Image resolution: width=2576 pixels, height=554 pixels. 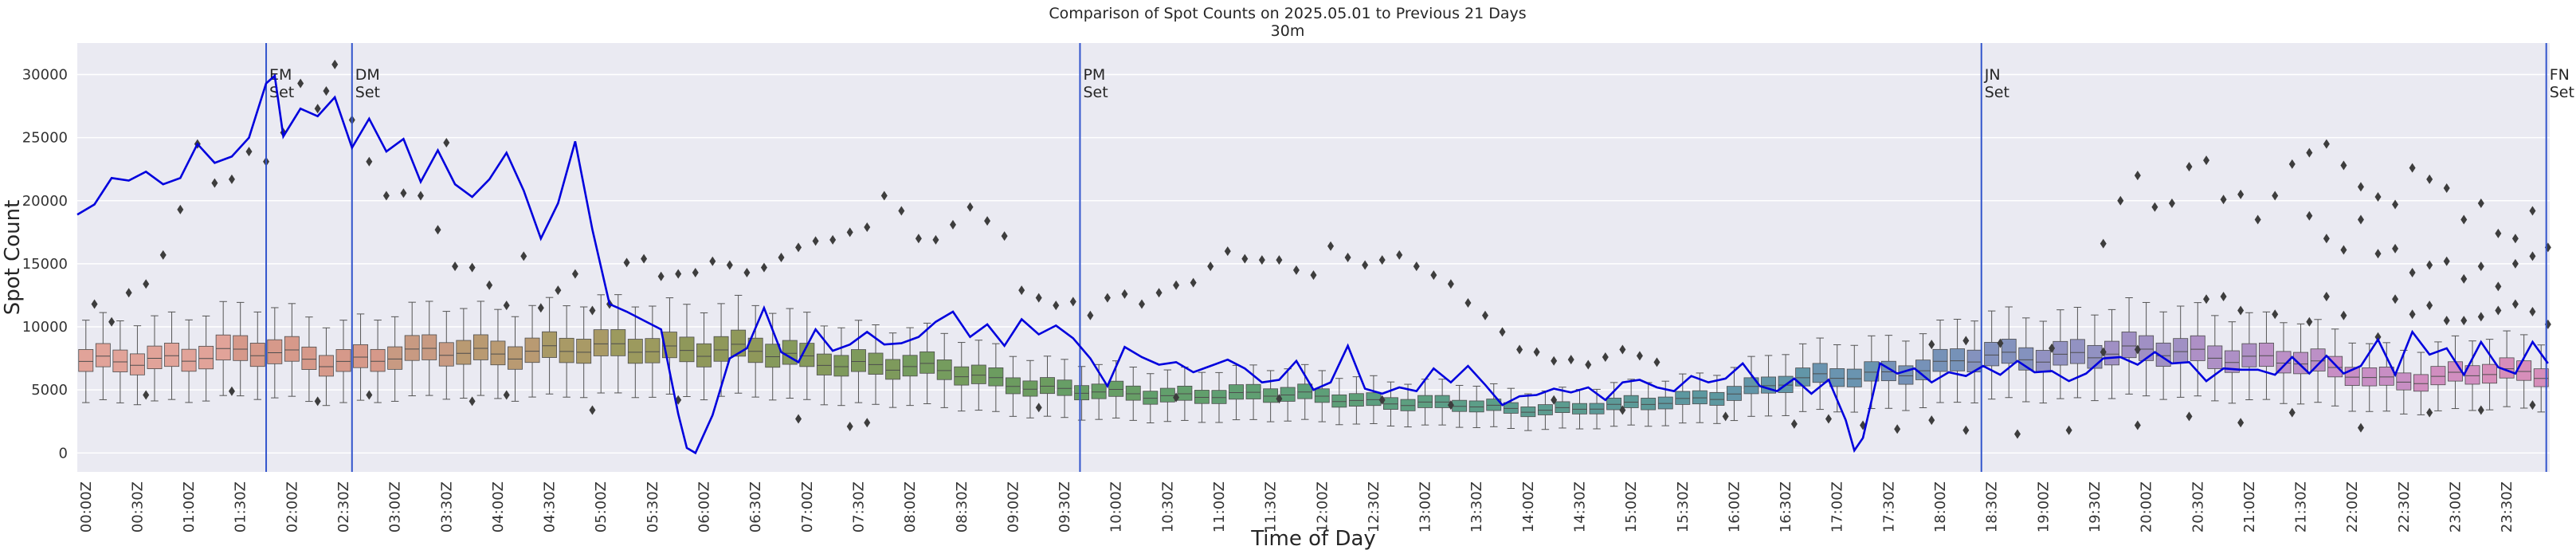 What do you see at coordinates (1940, 507) in the screenshot?
I see `x-tick-label: 18:00Z` at bounding box center [1940, 507].